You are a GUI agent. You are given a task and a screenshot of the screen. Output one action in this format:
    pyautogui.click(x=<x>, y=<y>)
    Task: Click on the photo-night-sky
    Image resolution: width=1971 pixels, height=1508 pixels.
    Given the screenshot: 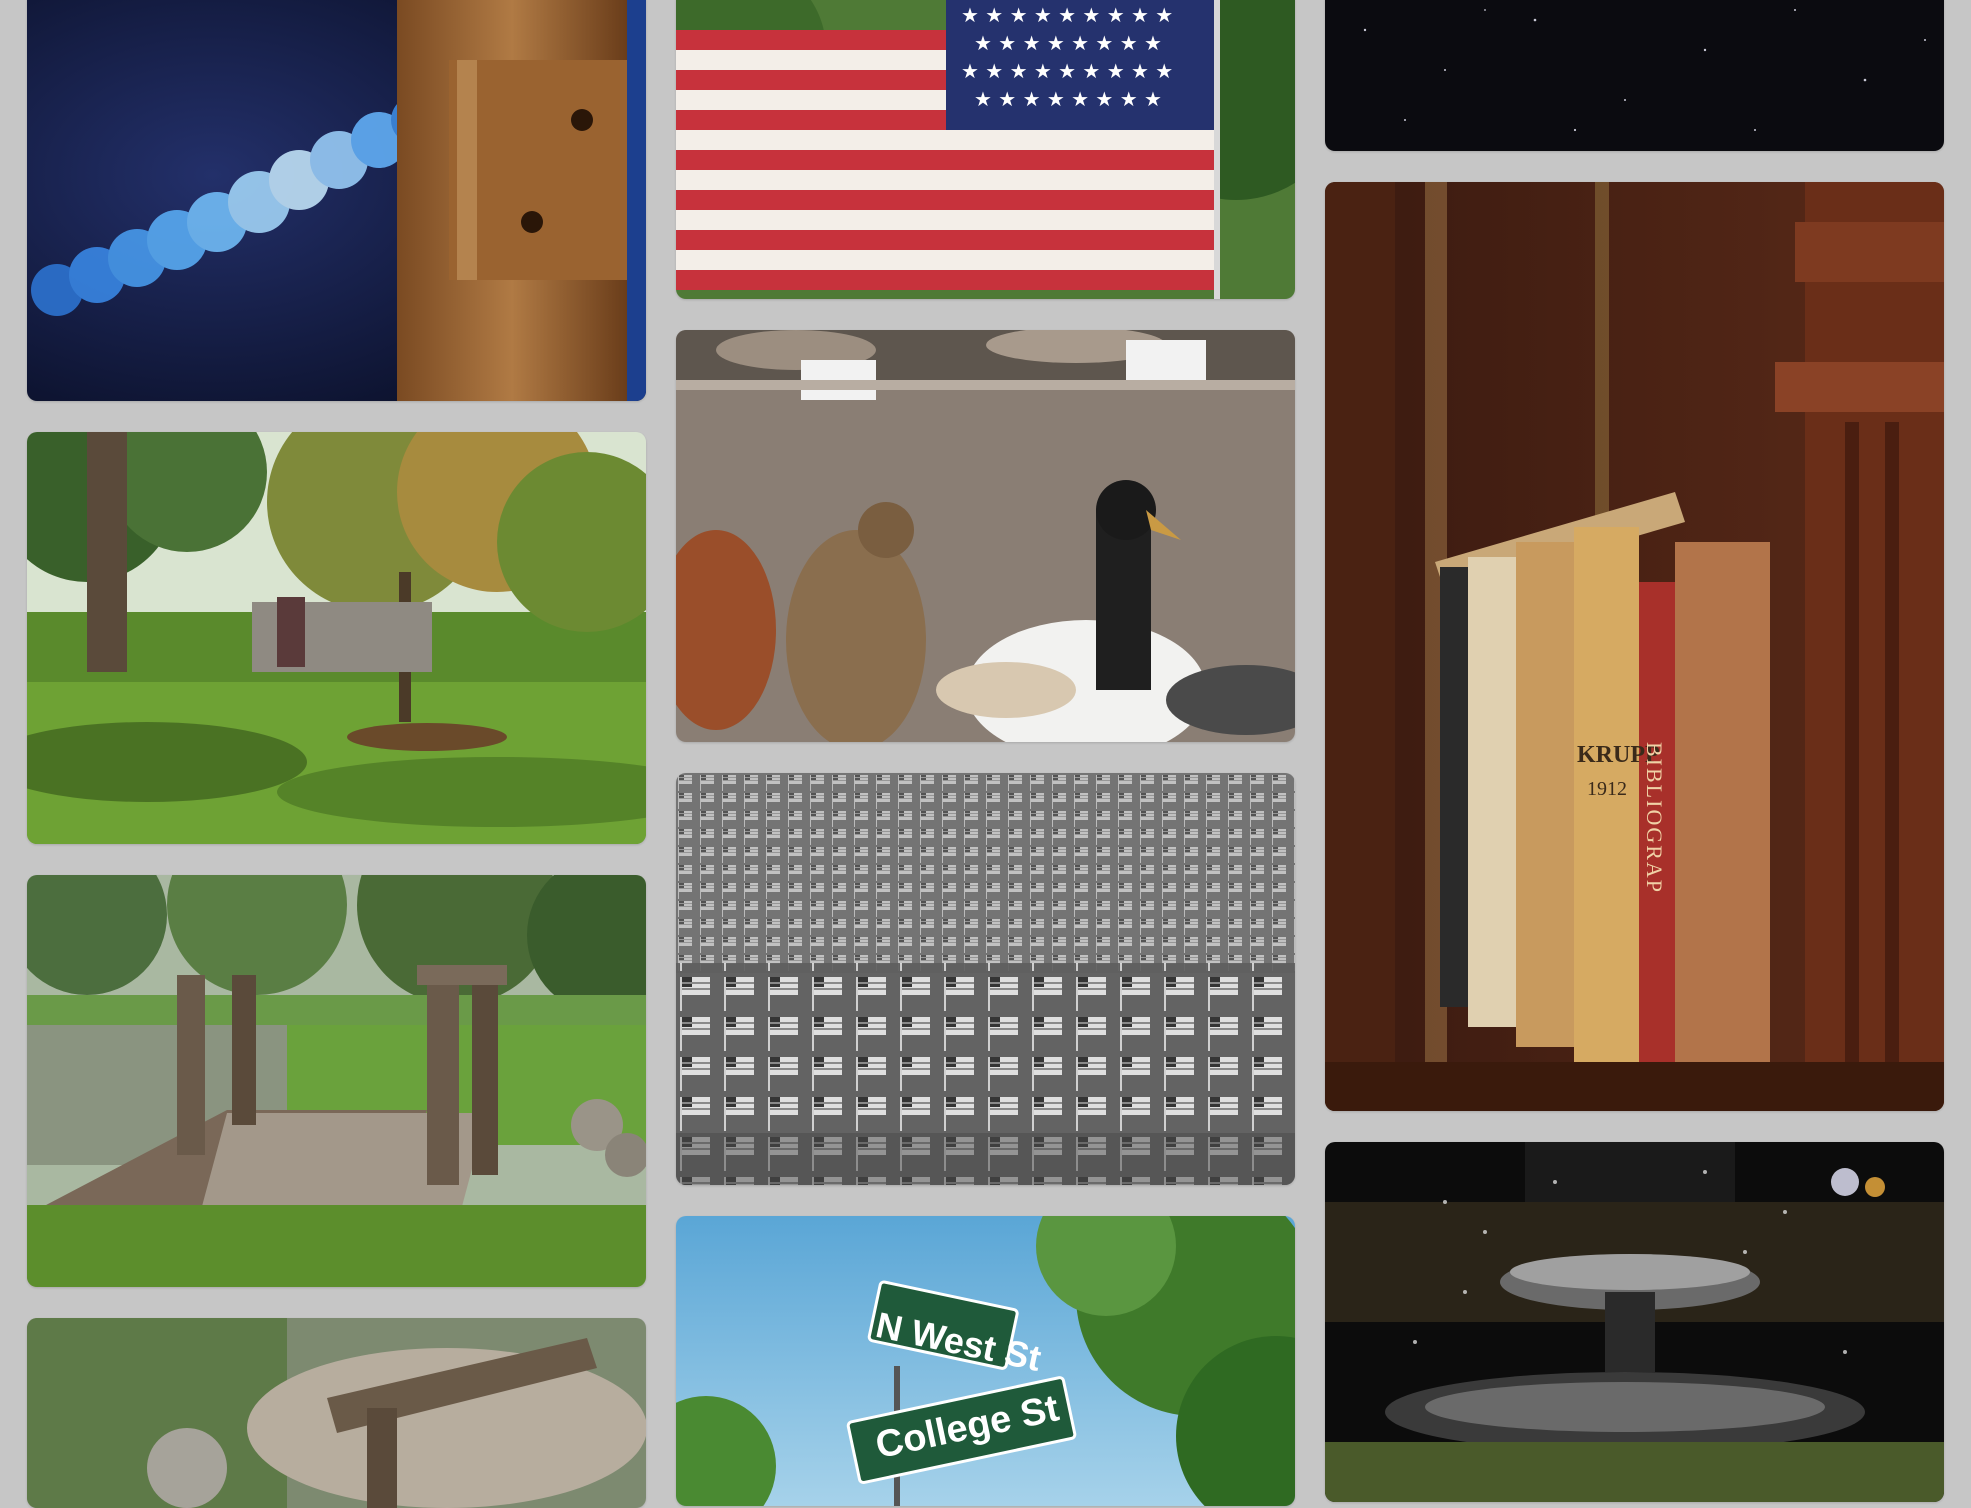 What is the action you would take?
    pyautogui.click(x=1634, y=75)
    